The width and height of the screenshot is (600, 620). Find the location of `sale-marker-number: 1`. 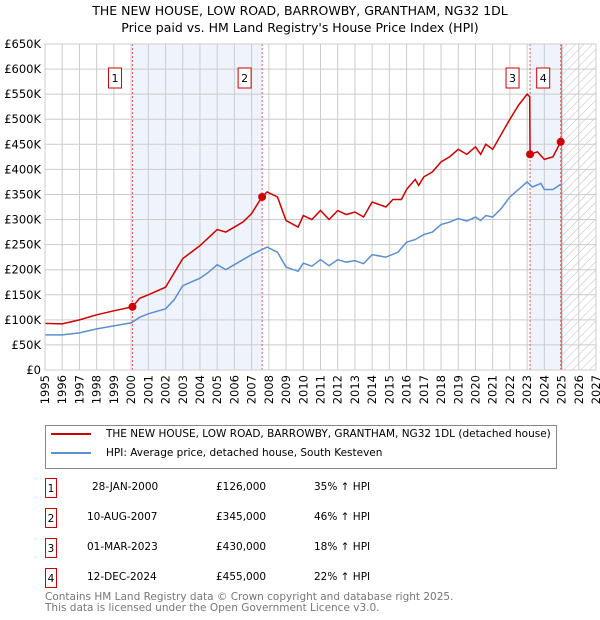

sale-marker-number: 1 is located at coordinates (51, 488).